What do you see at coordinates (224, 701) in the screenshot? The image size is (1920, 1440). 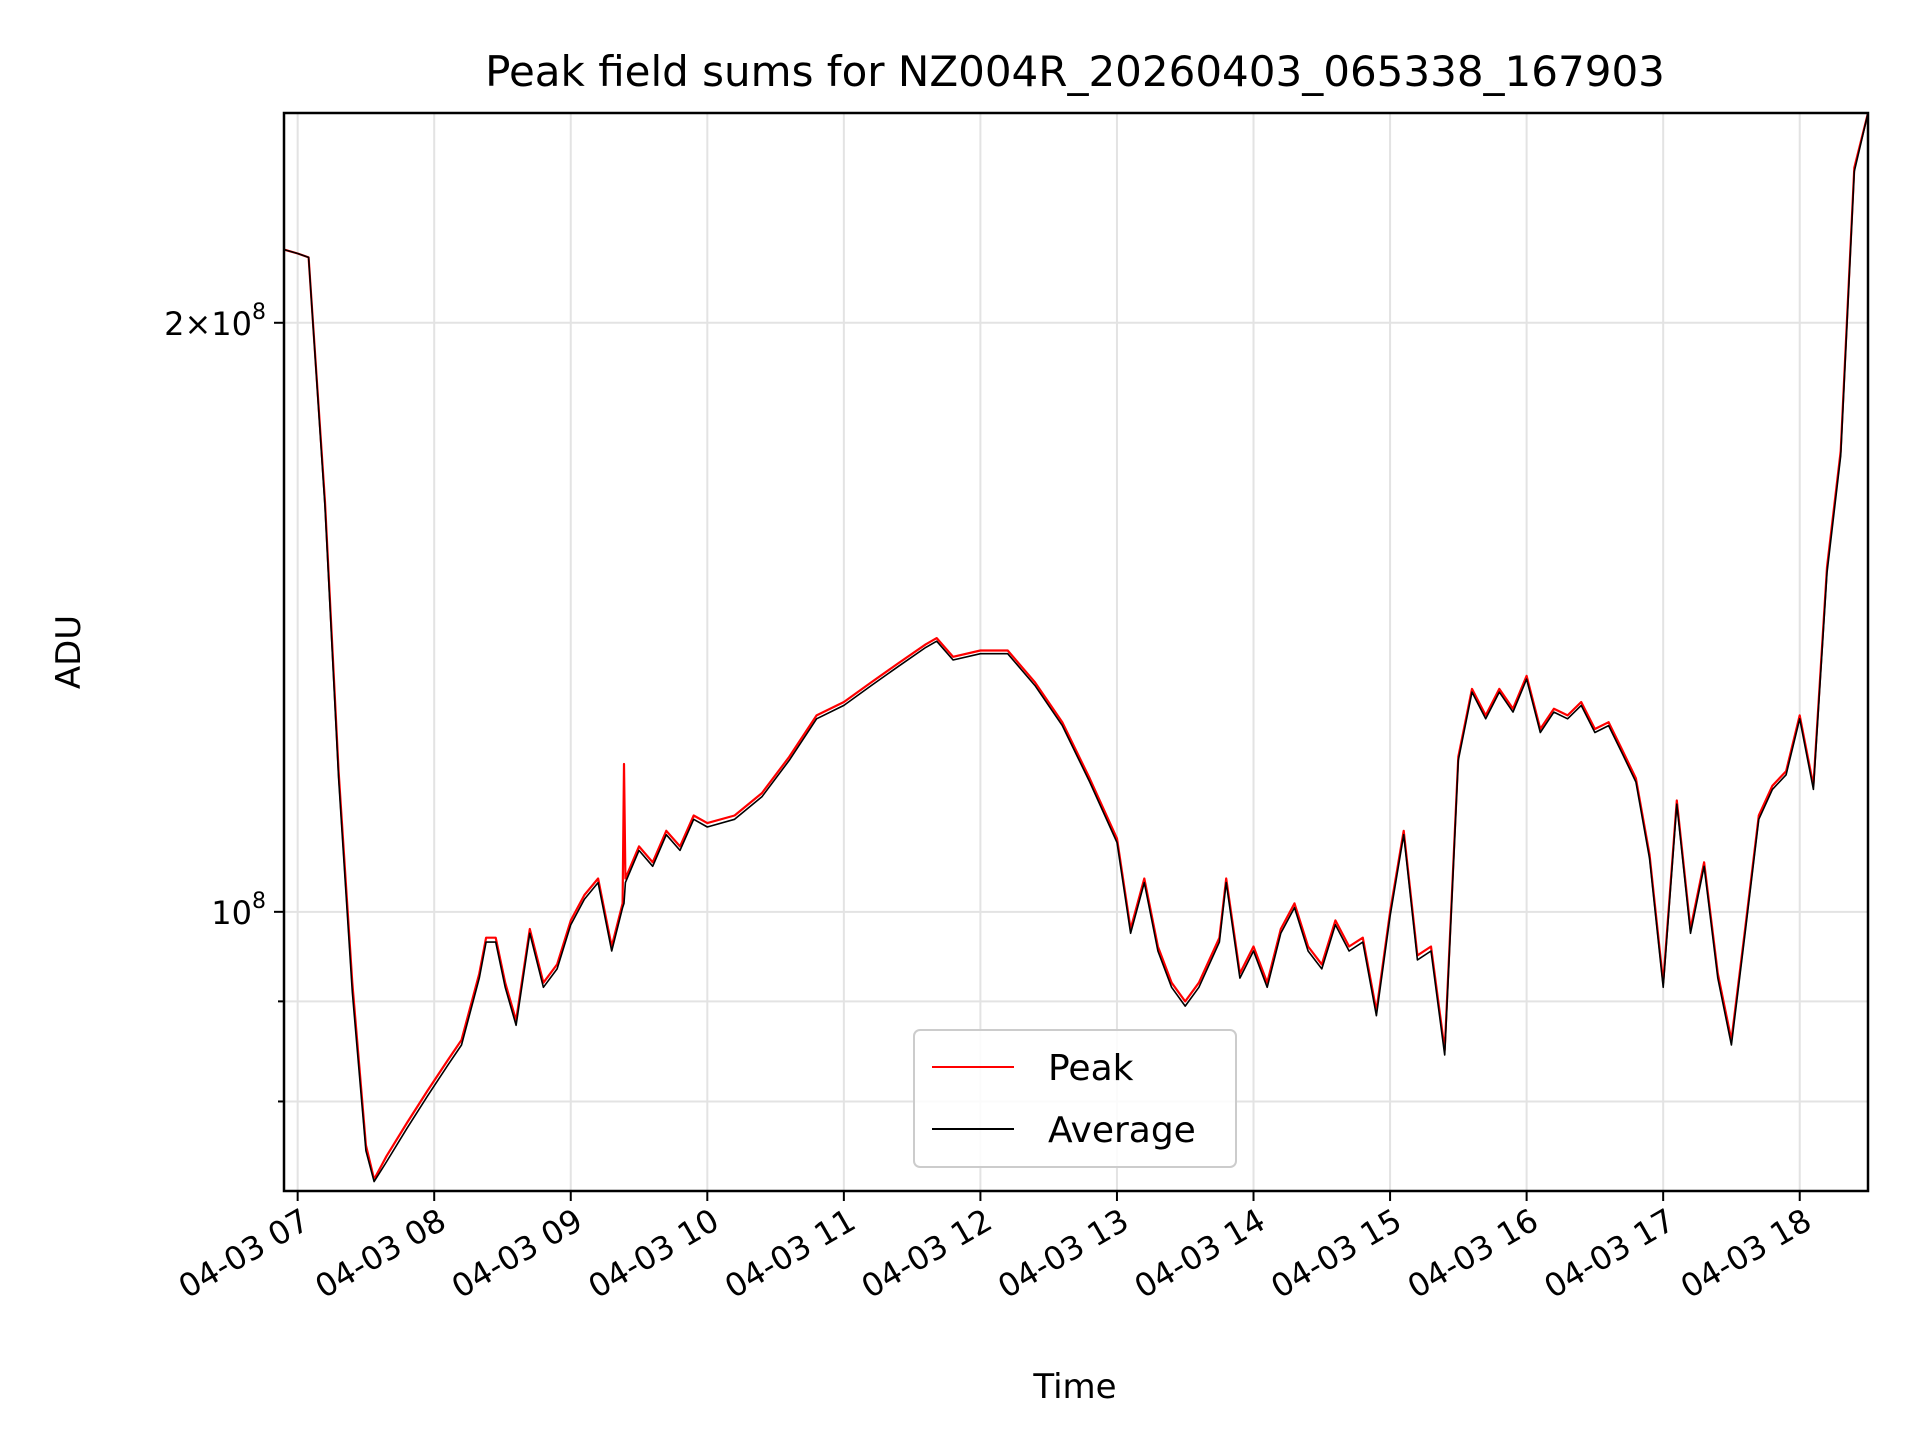 I see `y-axis: 108 2×108` at bounding box center [224, 701].